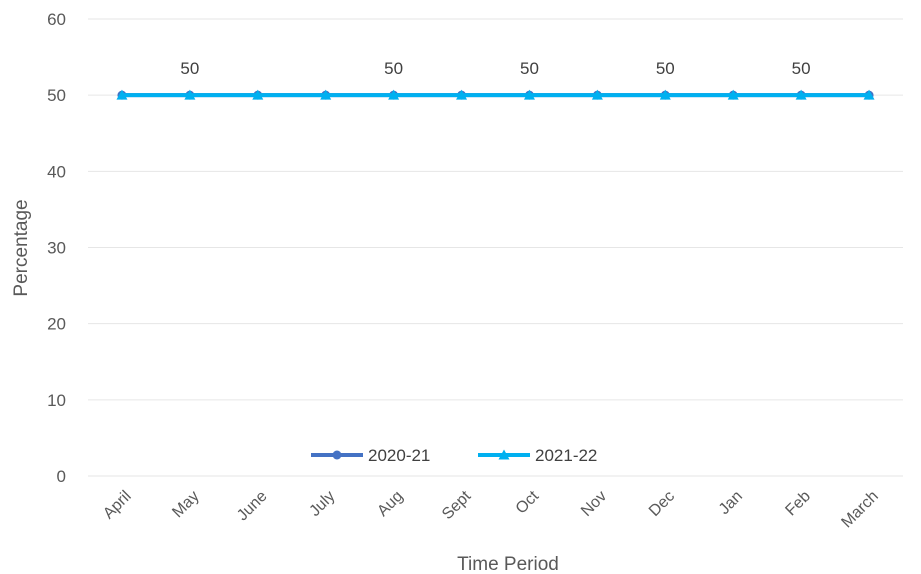  What do you see at coordinates (390, 504) in the screenshot?
I see `x-tick-label: Aug` at bounding box center [390, 504].